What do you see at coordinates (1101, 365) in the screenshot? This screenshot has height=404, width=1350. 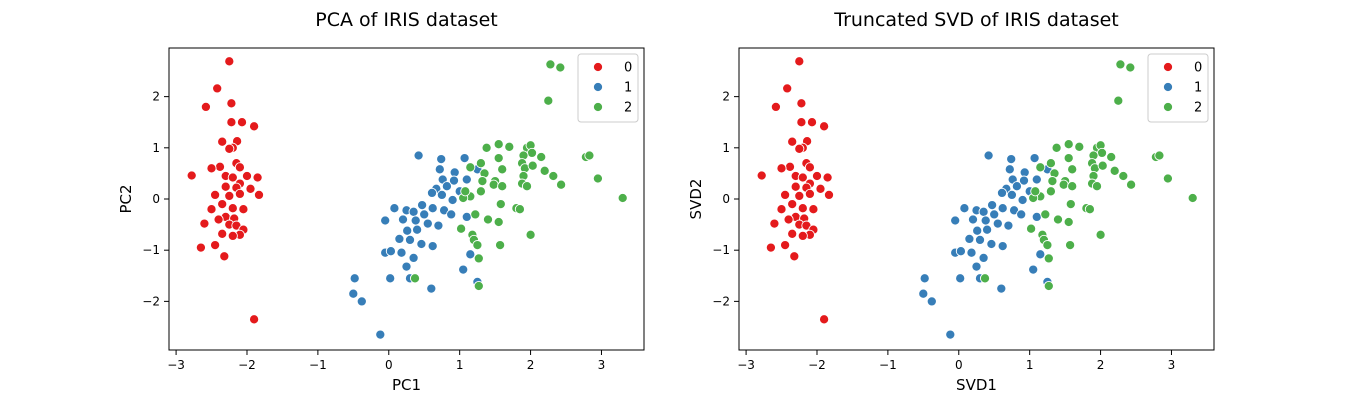 I see `chart2-x-tick-label: 2` at bounding box center [1101, 365].